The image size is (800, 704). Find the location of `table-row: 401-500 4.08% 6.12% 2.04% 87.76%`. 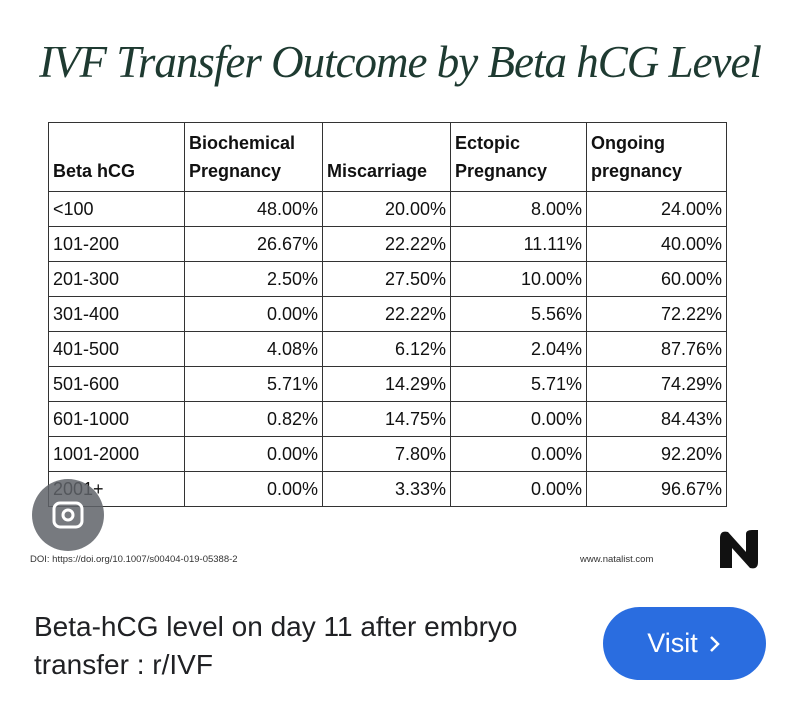

table-row: 401-500 4.08% 6.12% 2.04% 87.76% is located at coordinates (387, 349).